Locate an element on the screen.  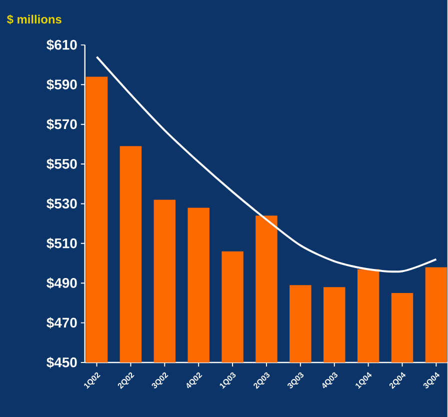
y-tick-label: $610 is located at coordinates (61, 44).